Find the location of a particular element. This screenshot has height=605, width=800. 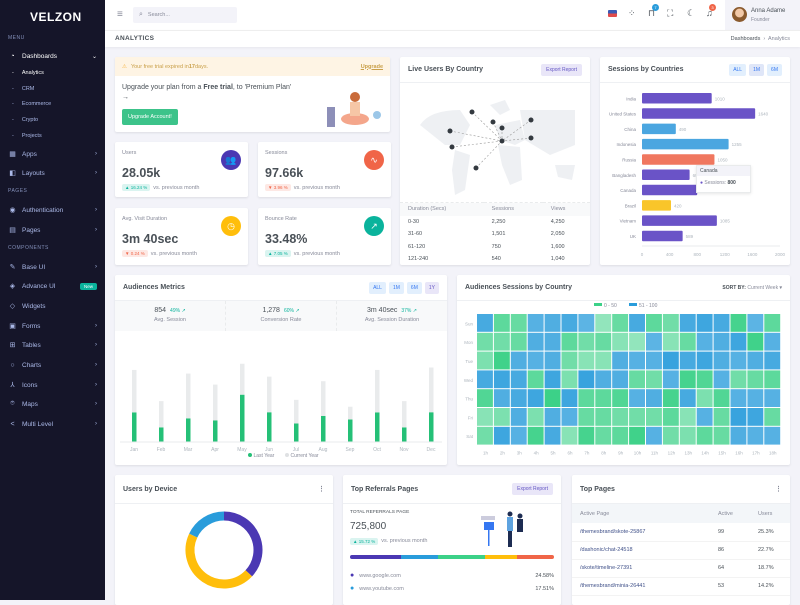

page-link: /themesbrand/minia-26441 is located at coordinates (613, 586).